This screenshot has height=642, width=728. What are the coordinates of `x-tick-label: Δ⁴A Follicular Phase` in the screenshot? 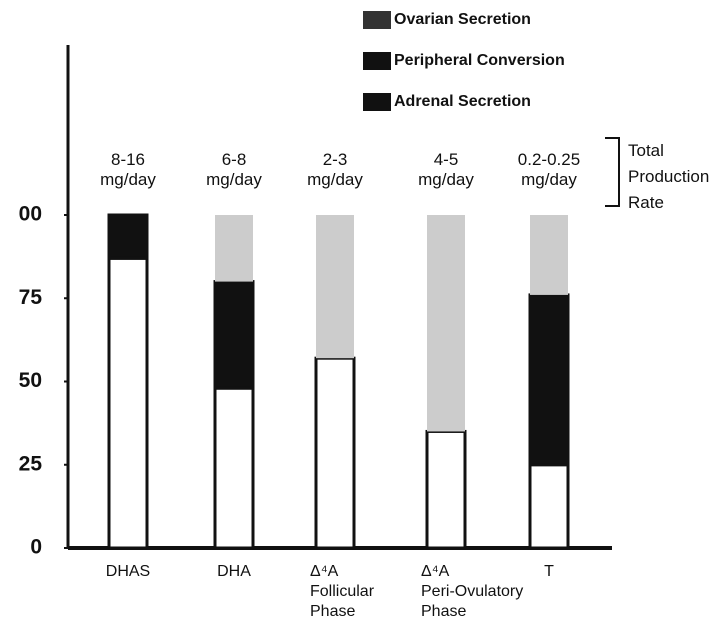 It's located at (342, 591).